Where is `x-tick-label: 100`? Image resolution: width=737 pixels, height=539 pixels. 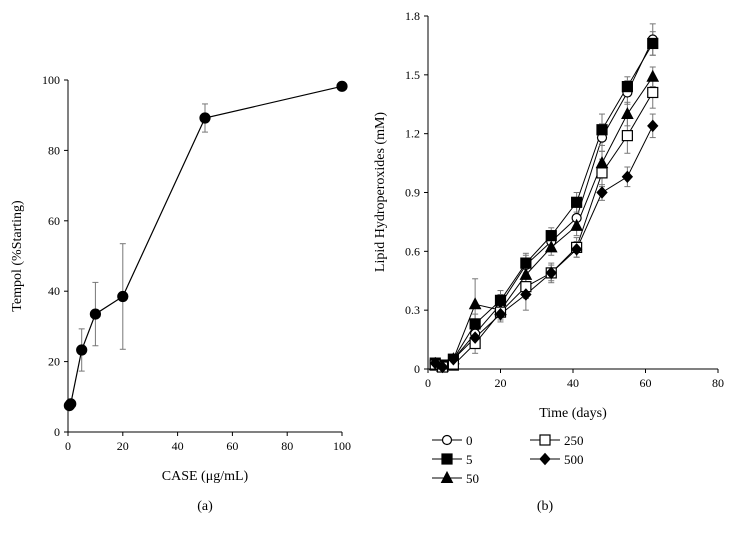 x-tick-label: 100 is located at coordinates (342, 446).